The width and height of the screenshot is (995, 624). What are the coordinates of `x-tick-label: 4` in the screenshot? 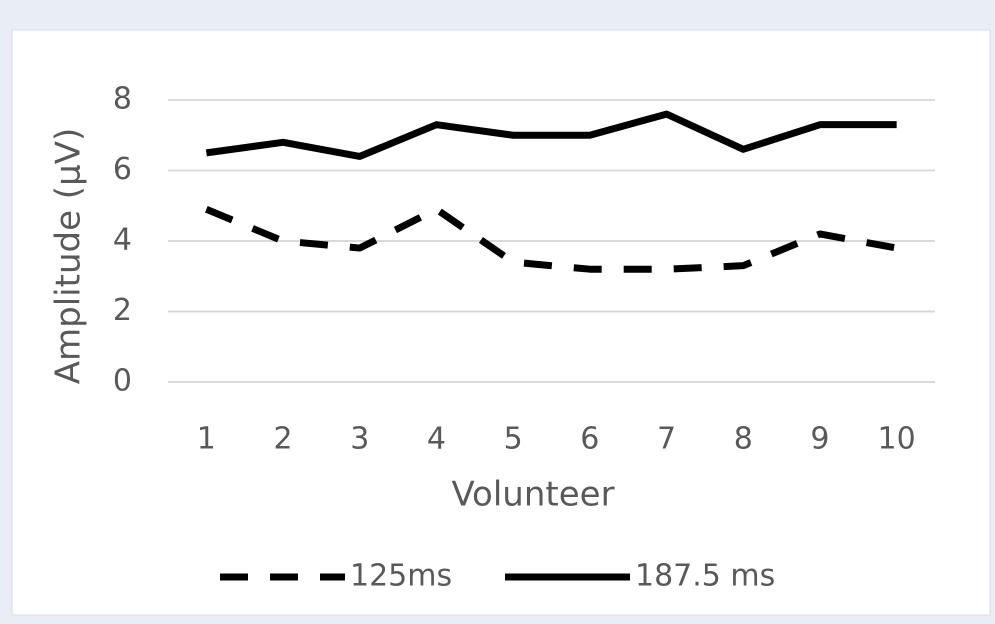 It's located at (436, 439).